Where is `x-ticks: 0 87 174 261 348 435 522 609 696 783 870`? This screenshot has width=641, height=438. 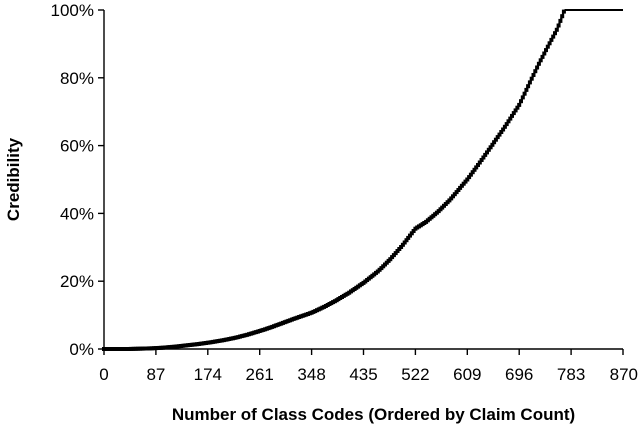 x-ticks: 0 87 174 261 348 435 522 609 696 783 870 is located at coordinates (368, 366).